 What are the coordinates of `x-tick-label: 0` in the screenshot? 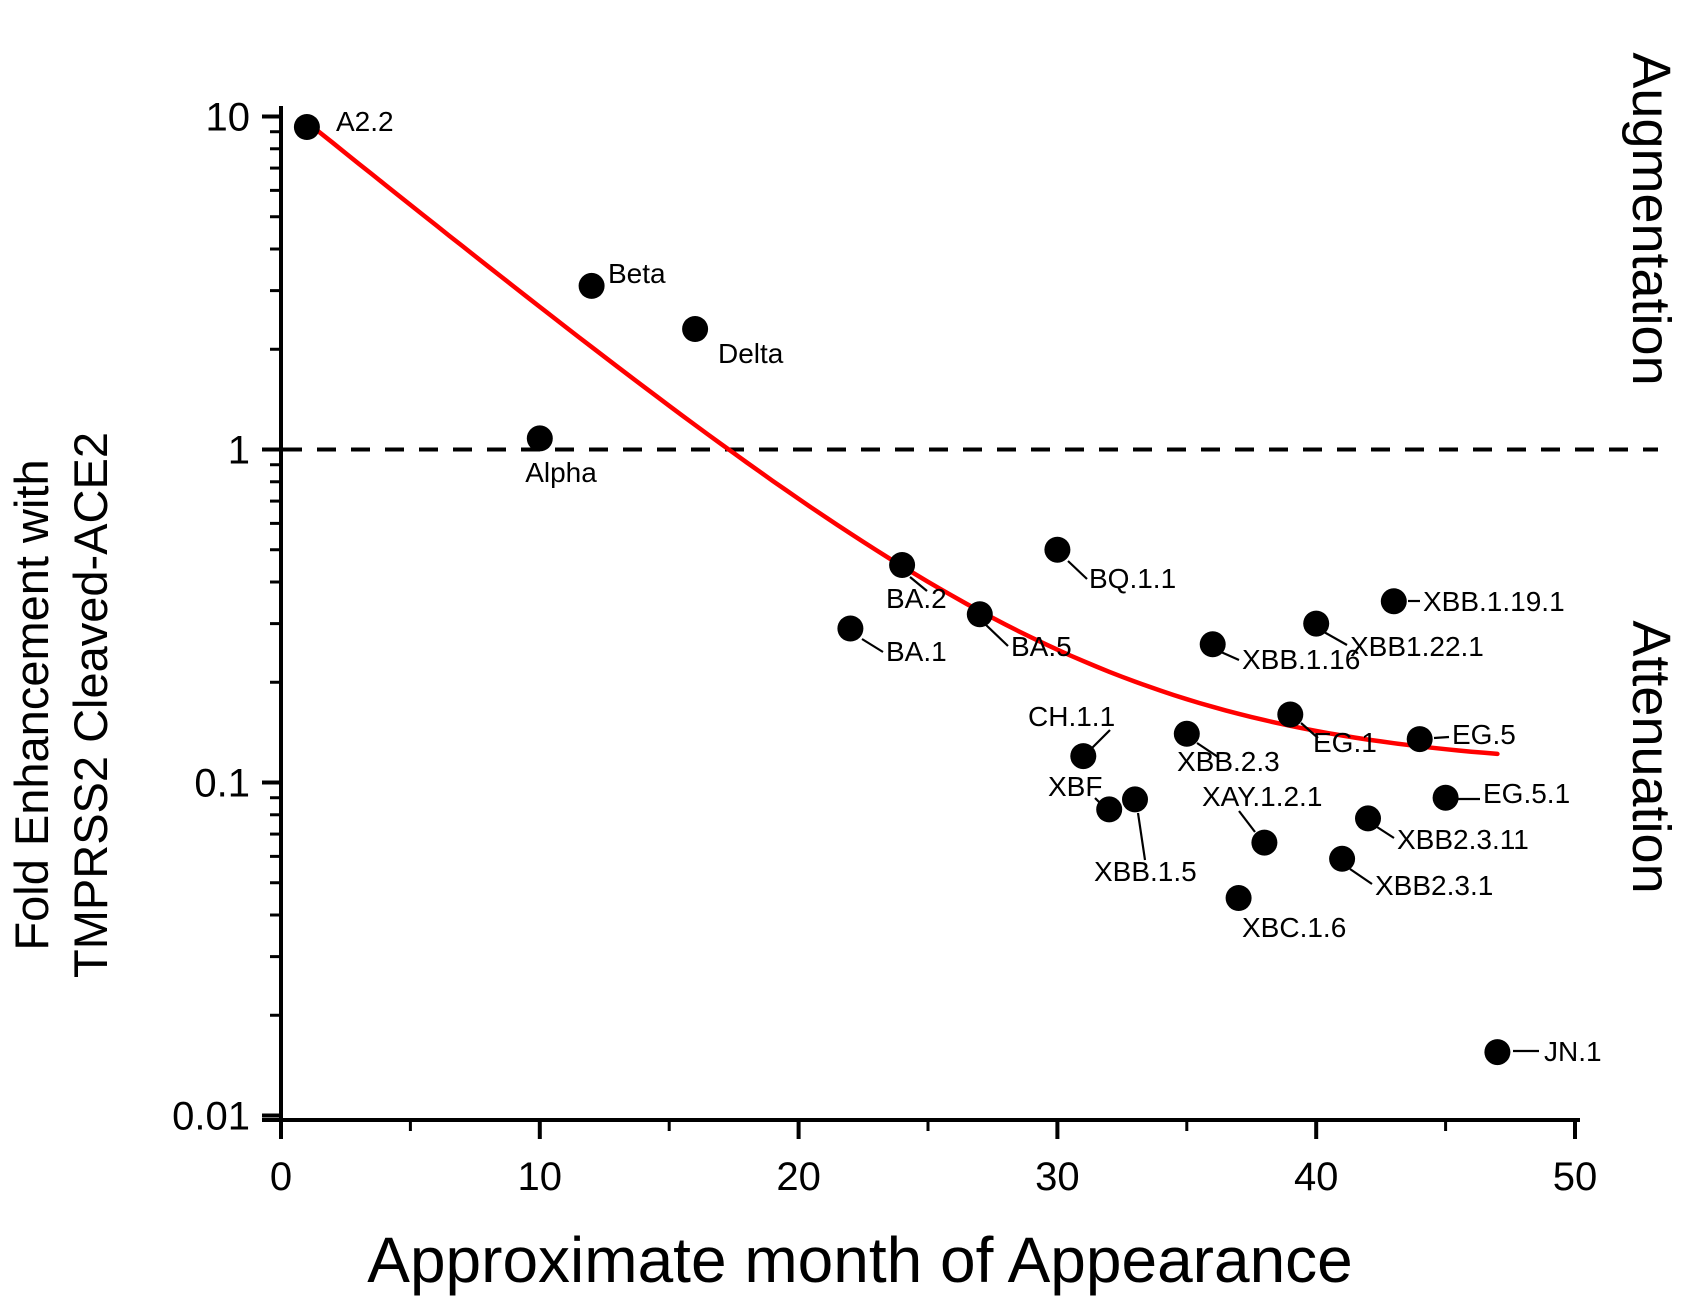 It's located at (281, 1177).